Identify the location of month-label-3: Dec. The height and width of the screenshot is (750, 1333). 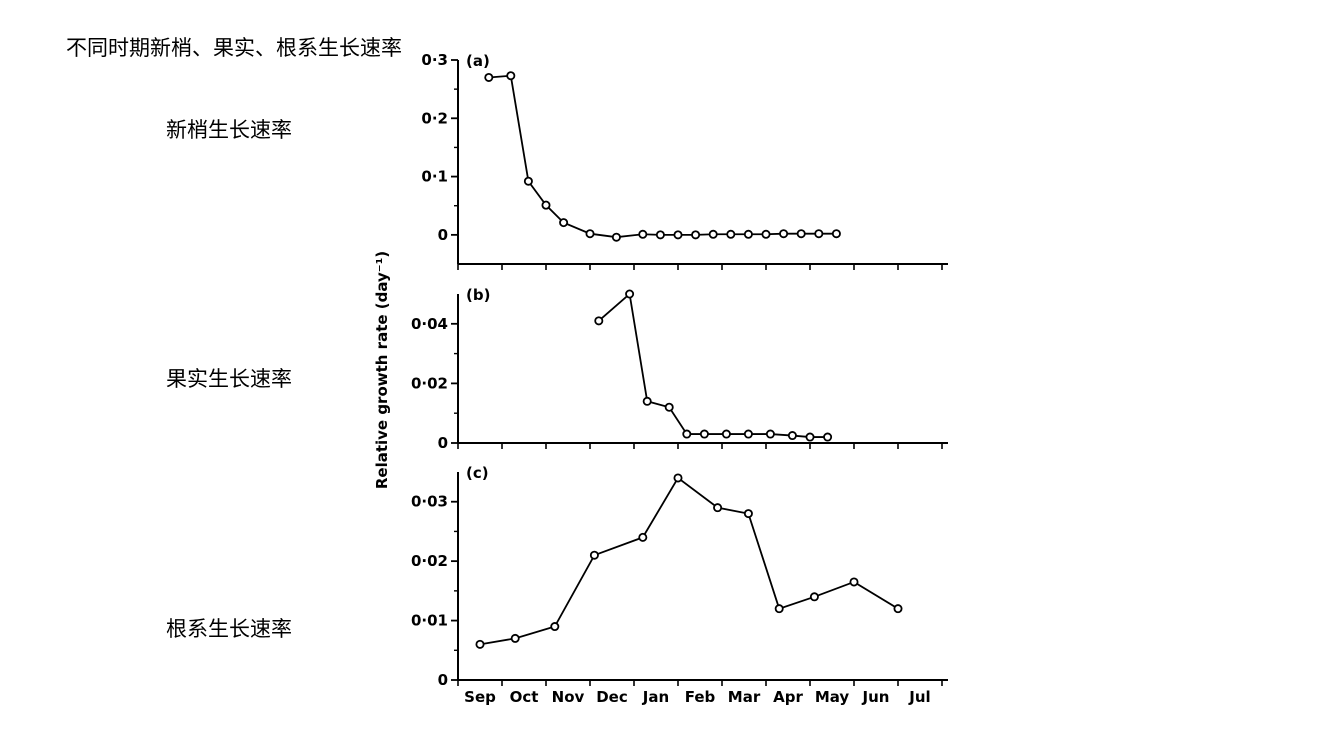
(612, 697).